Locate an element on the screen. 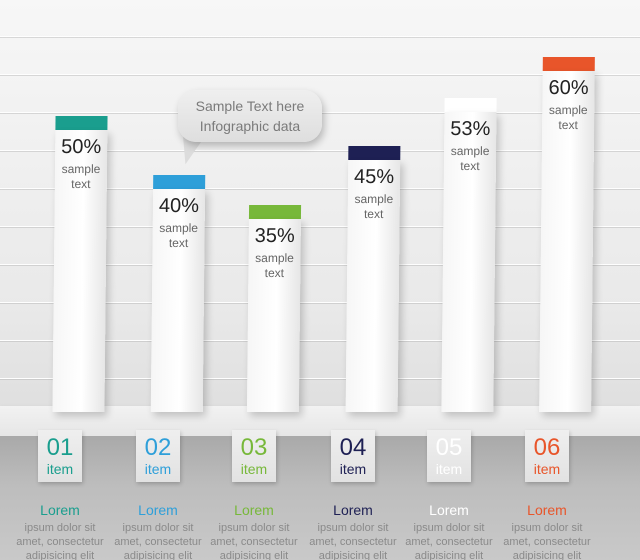  bar-value-label: 45% is located at coordinates (374, 176).